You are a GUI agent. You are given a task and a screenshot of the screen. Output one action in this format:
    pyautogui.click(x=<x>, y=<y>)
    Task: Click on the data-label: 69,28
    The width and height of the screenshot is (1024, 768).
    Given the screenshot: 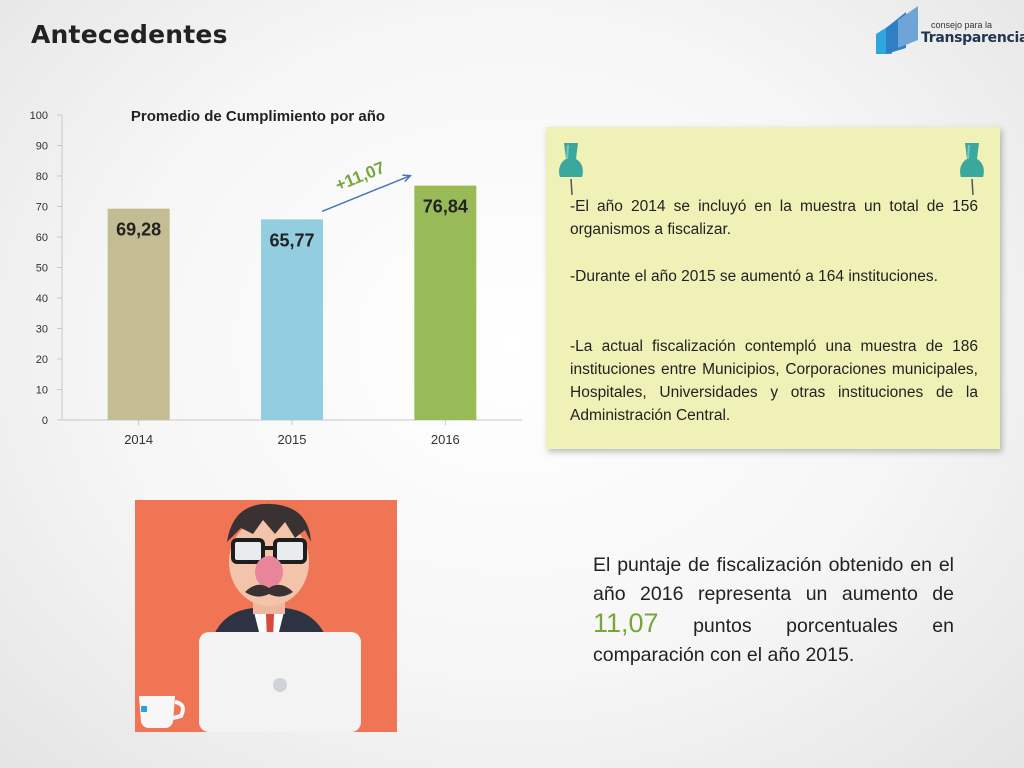 What is the action you would take?
    pyautogui.click(x=138, y=230)
    